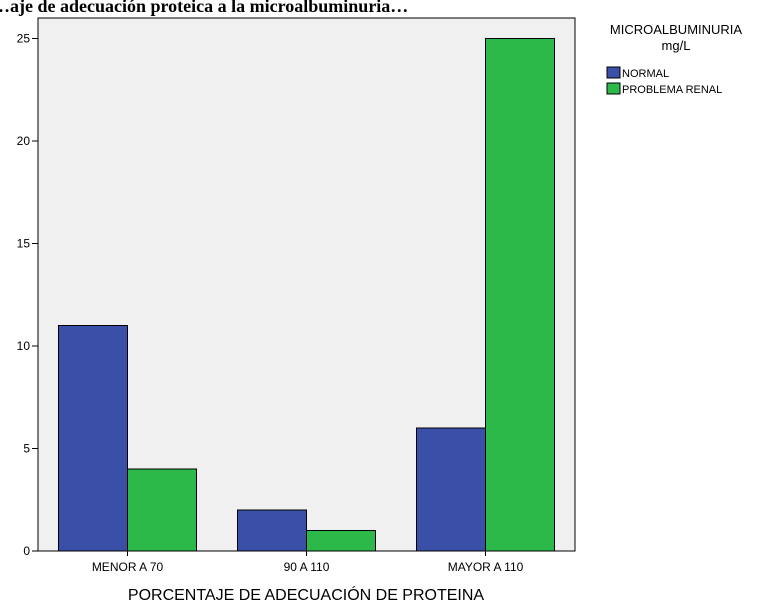 The height and width of the screenshot is (609, 762). What do you see at coordinates (26, 551) in the screenshot?
I see `y-tick-label-0: 0` at bounding box center [26, 551].